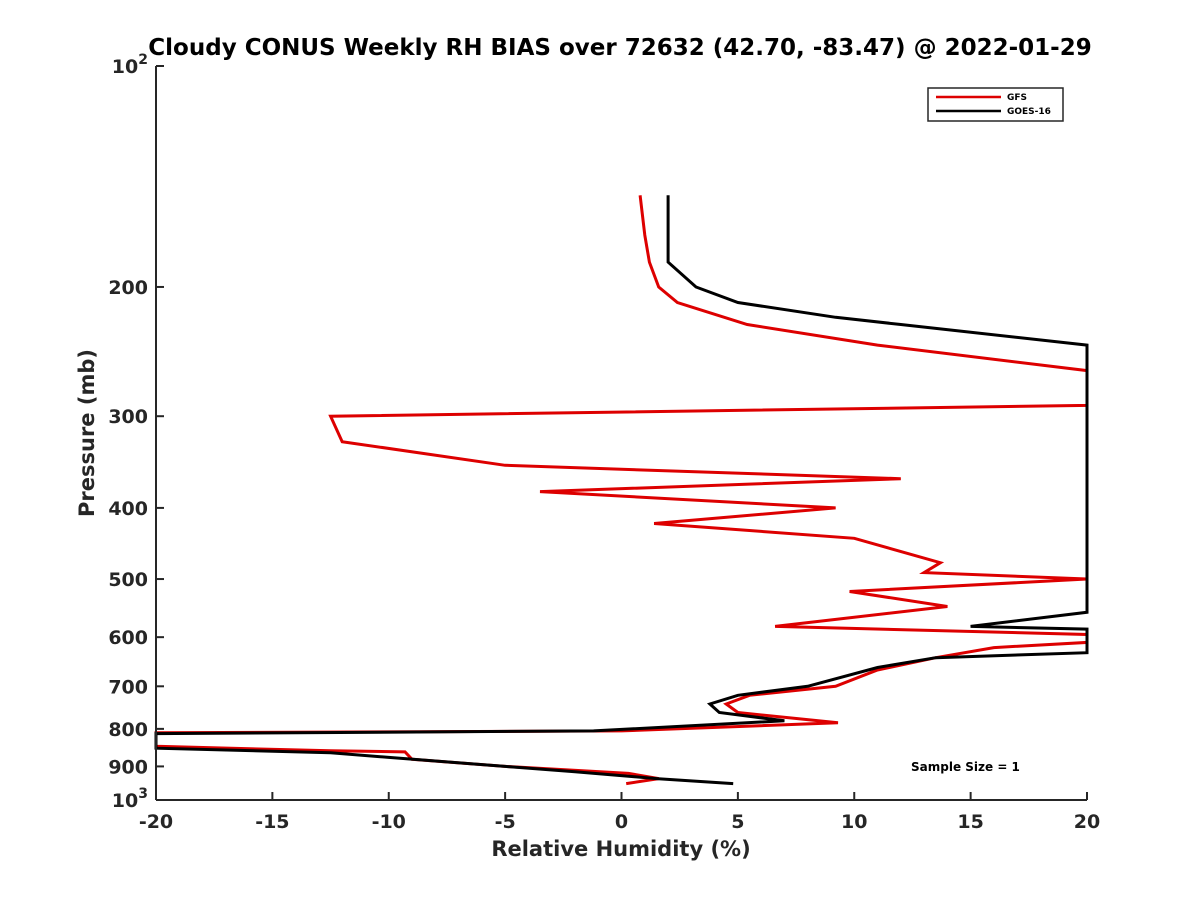  I want to click on x-axis-ticks: -20 -15 -10 -5 0 5 10 15 20, so click(619, 812).